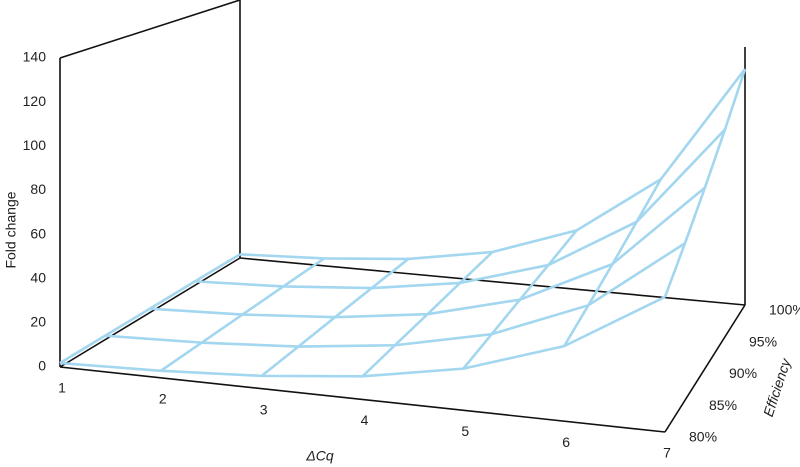 Image resolution: width=800 pixels, height=467 pixels. Describe the element at coordinates (38, 189) in the screenshot. I see `z-tick-label: 80` at that location.